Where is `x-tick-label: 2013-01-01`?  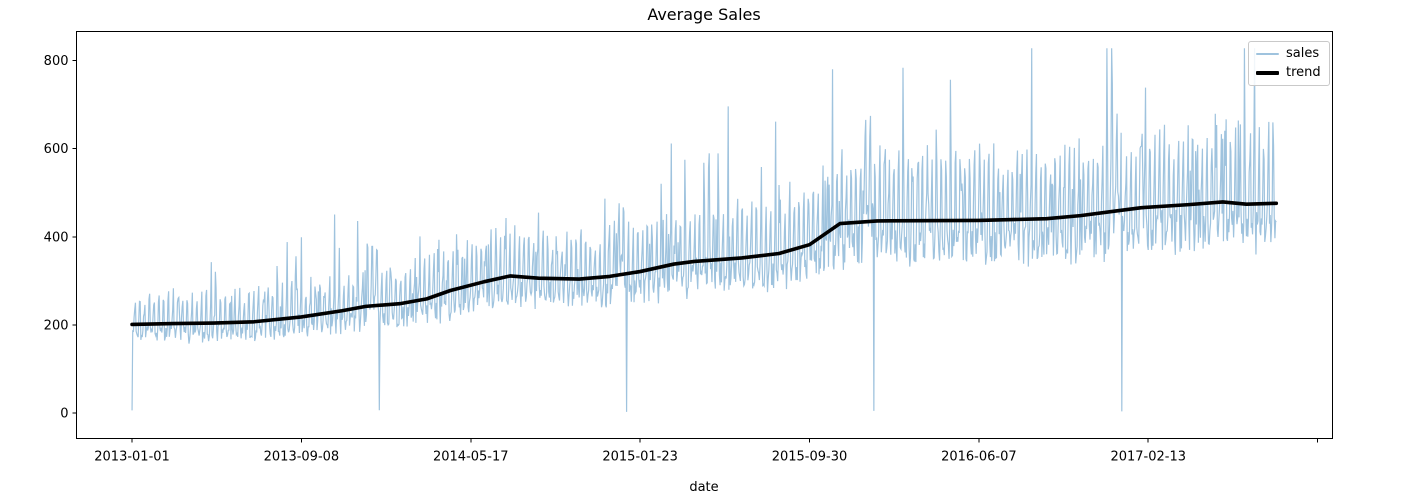 x-tick-label: 2013-01-01 is located at coordinates (132, 457).